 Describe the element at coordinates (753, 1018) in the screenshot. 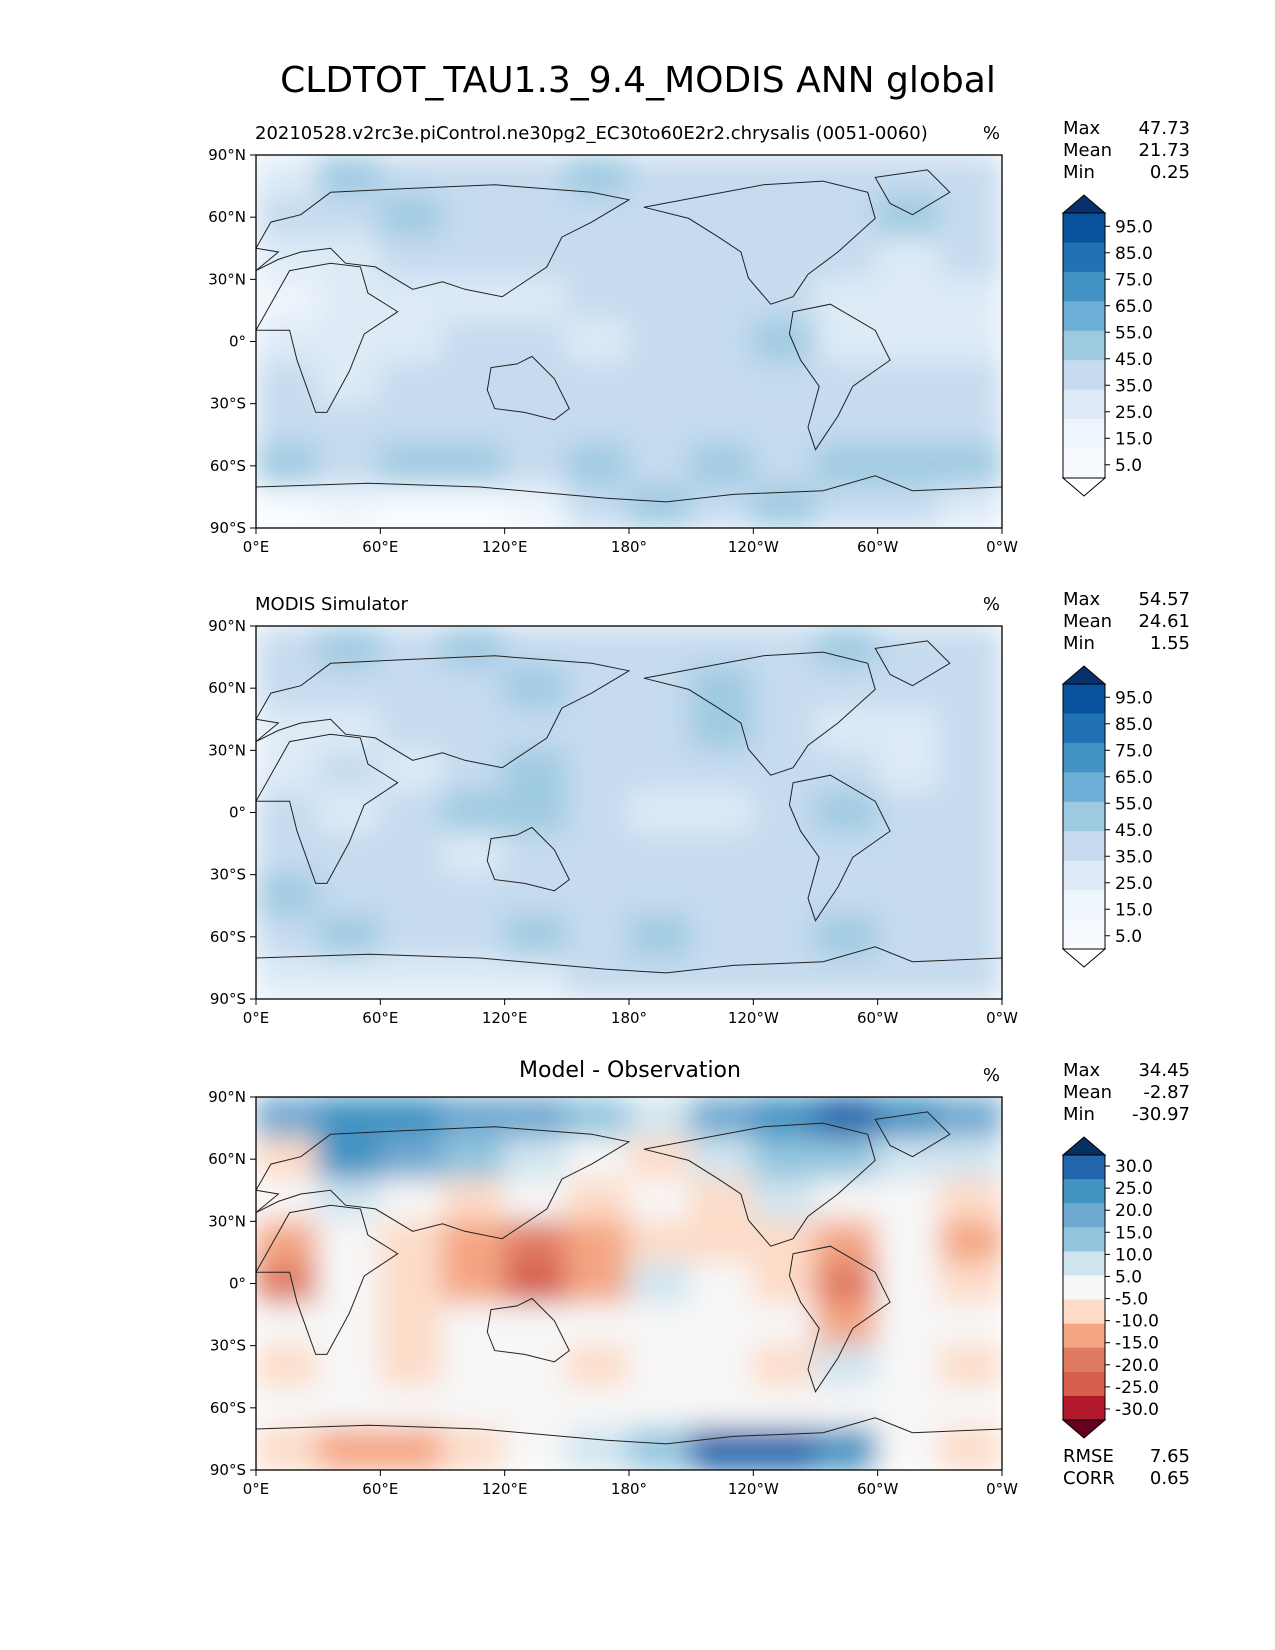

I see `x-tick-label: 120°W` at that location.